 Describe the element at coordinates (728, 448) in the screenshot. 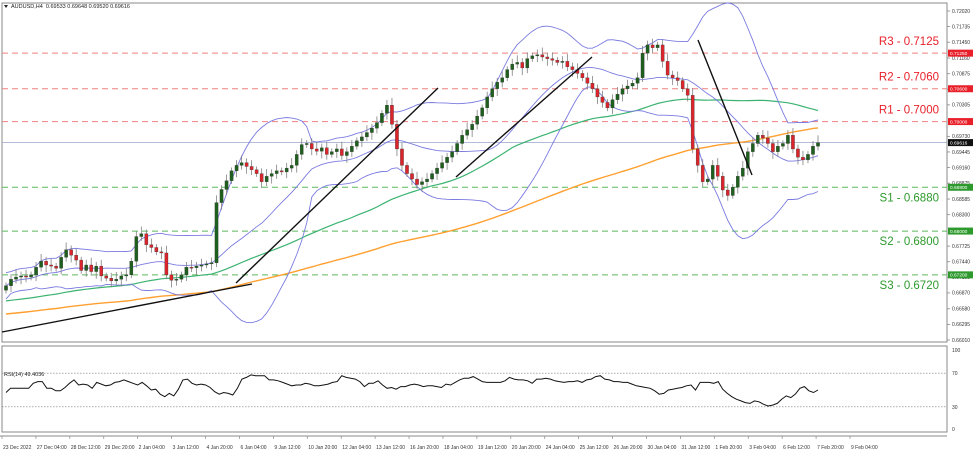

I see `time-tick-label: 1 Feb 20:00` at that location.